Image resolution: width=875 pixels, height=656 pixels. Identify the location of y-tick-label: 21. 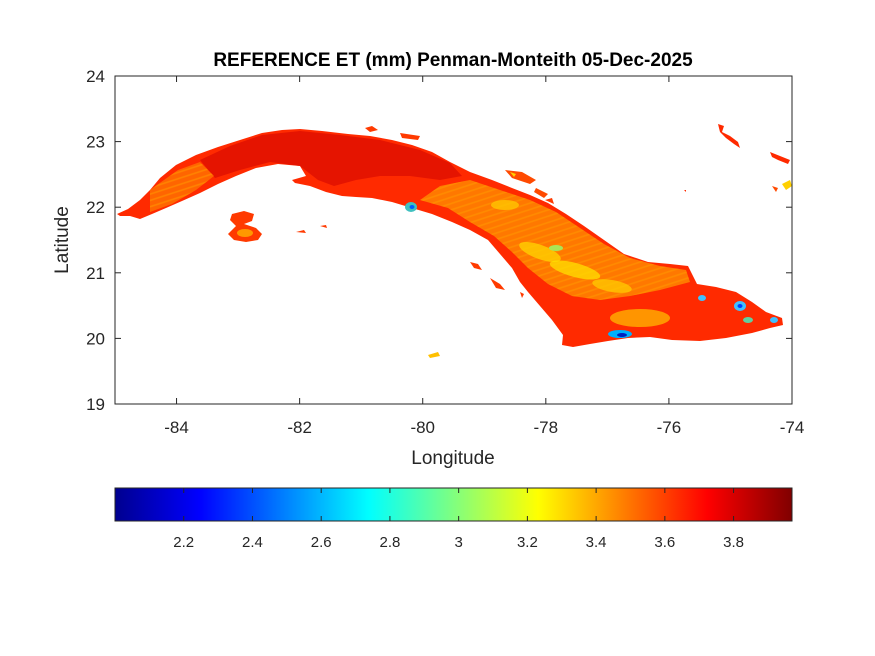
(95, 273).